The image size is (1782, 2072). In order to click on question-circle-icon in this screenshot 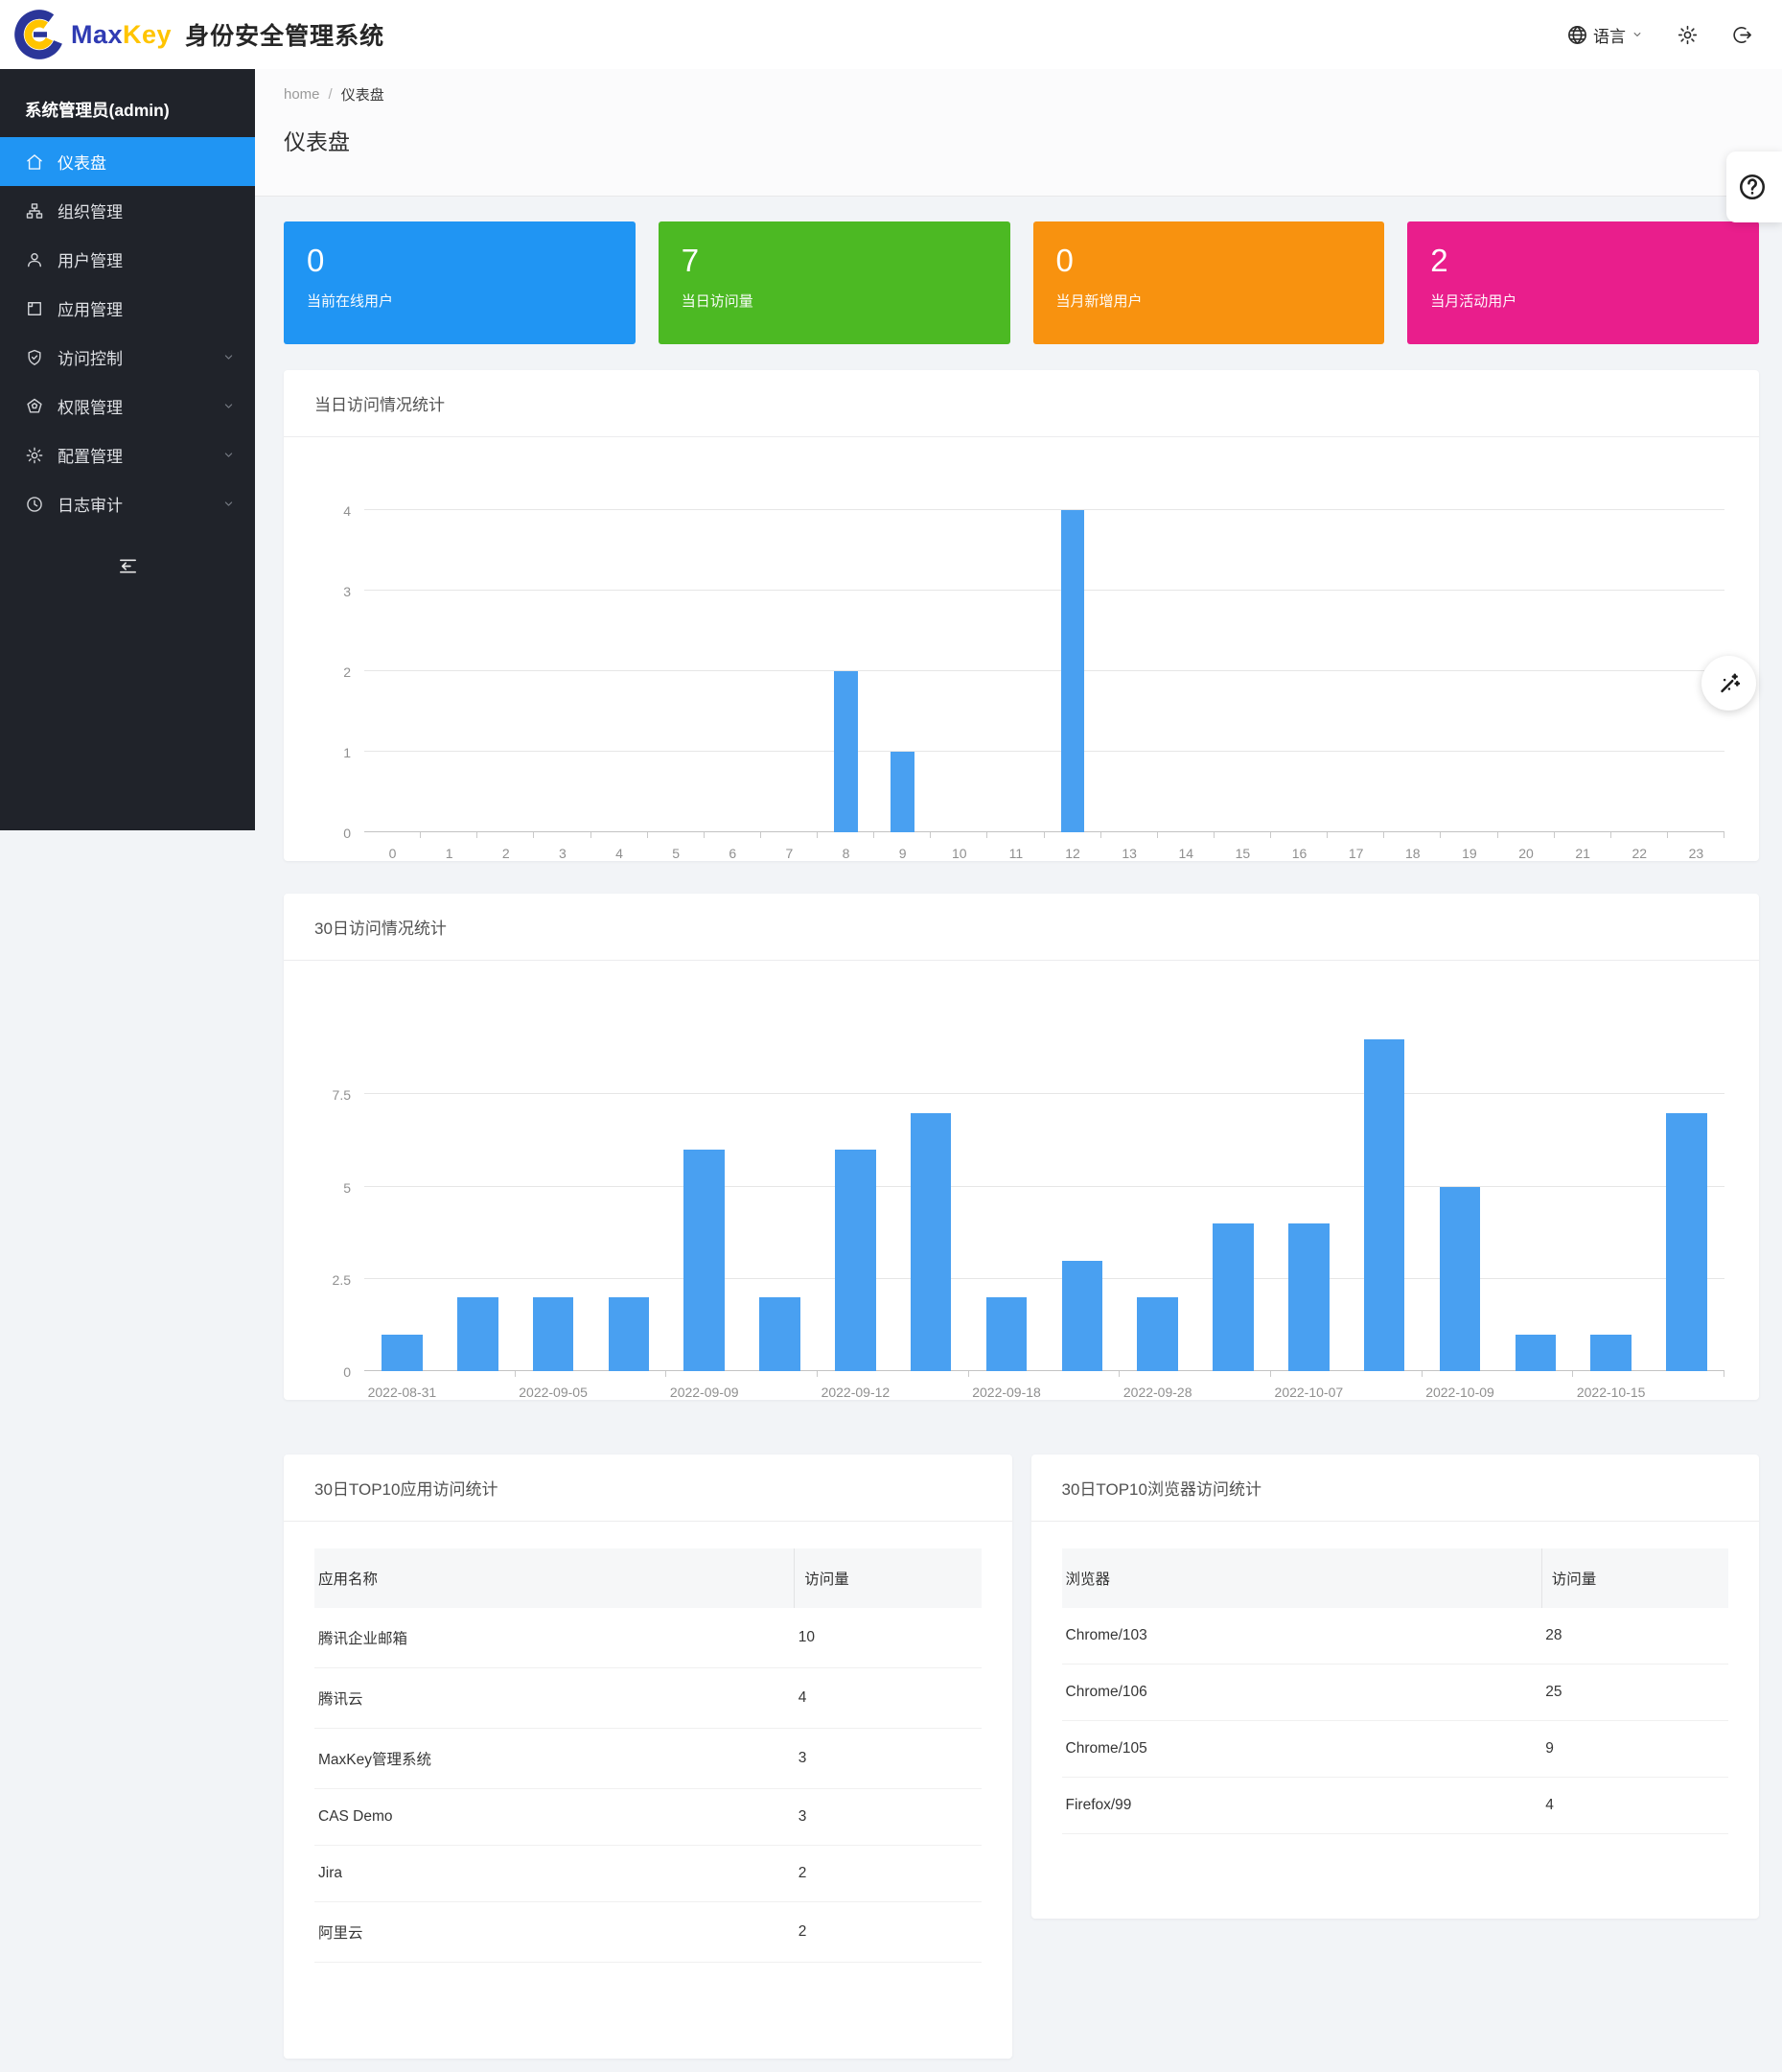, I will do `click(1752, 188)`.